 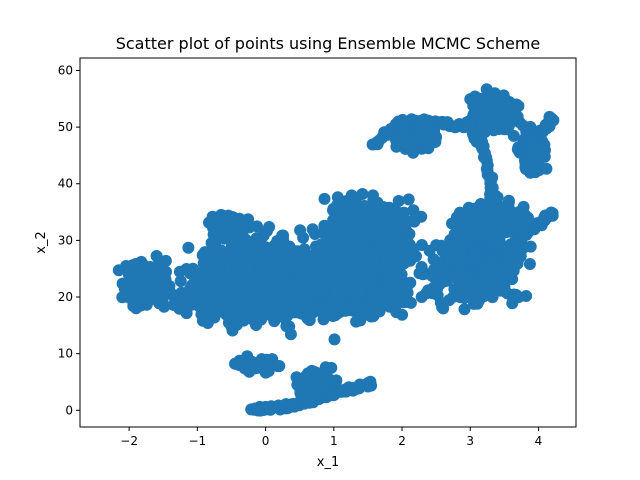 What do you see at coordinates (65, 70) in the screenshot?
I see `y-tick-label: 60` at bounding box center [65, 70].